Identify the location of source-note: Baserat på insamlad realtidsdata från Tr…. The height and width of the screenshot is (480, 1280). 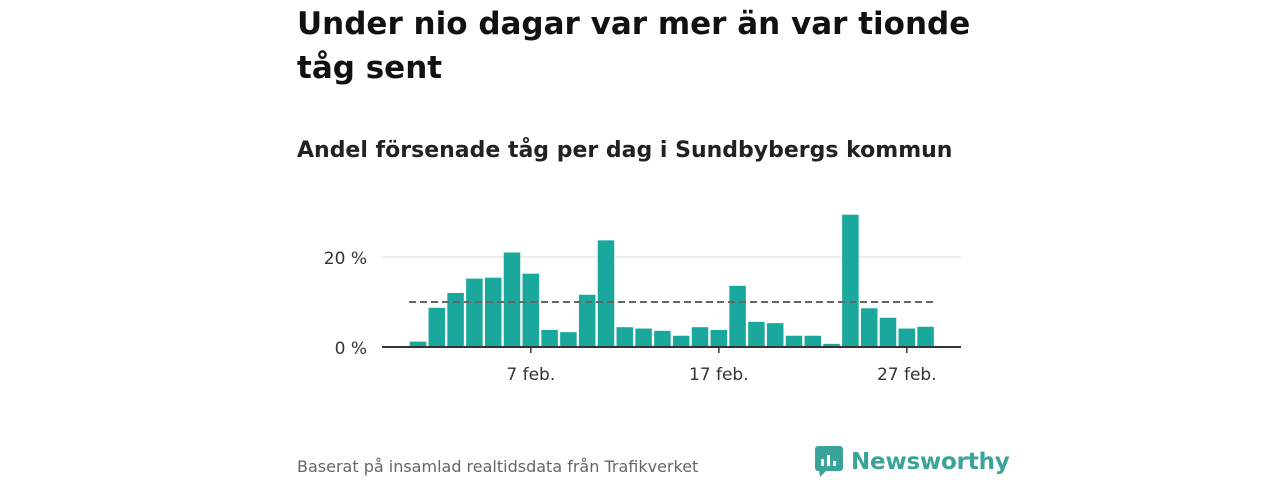
(498, 466).